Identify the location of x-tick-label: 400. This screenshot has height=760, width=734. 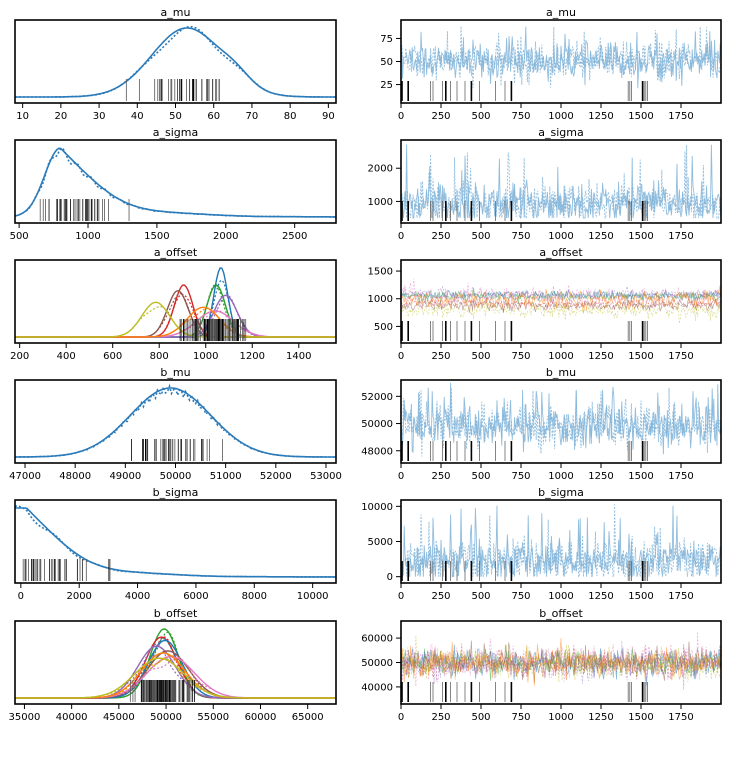
(66, 356).